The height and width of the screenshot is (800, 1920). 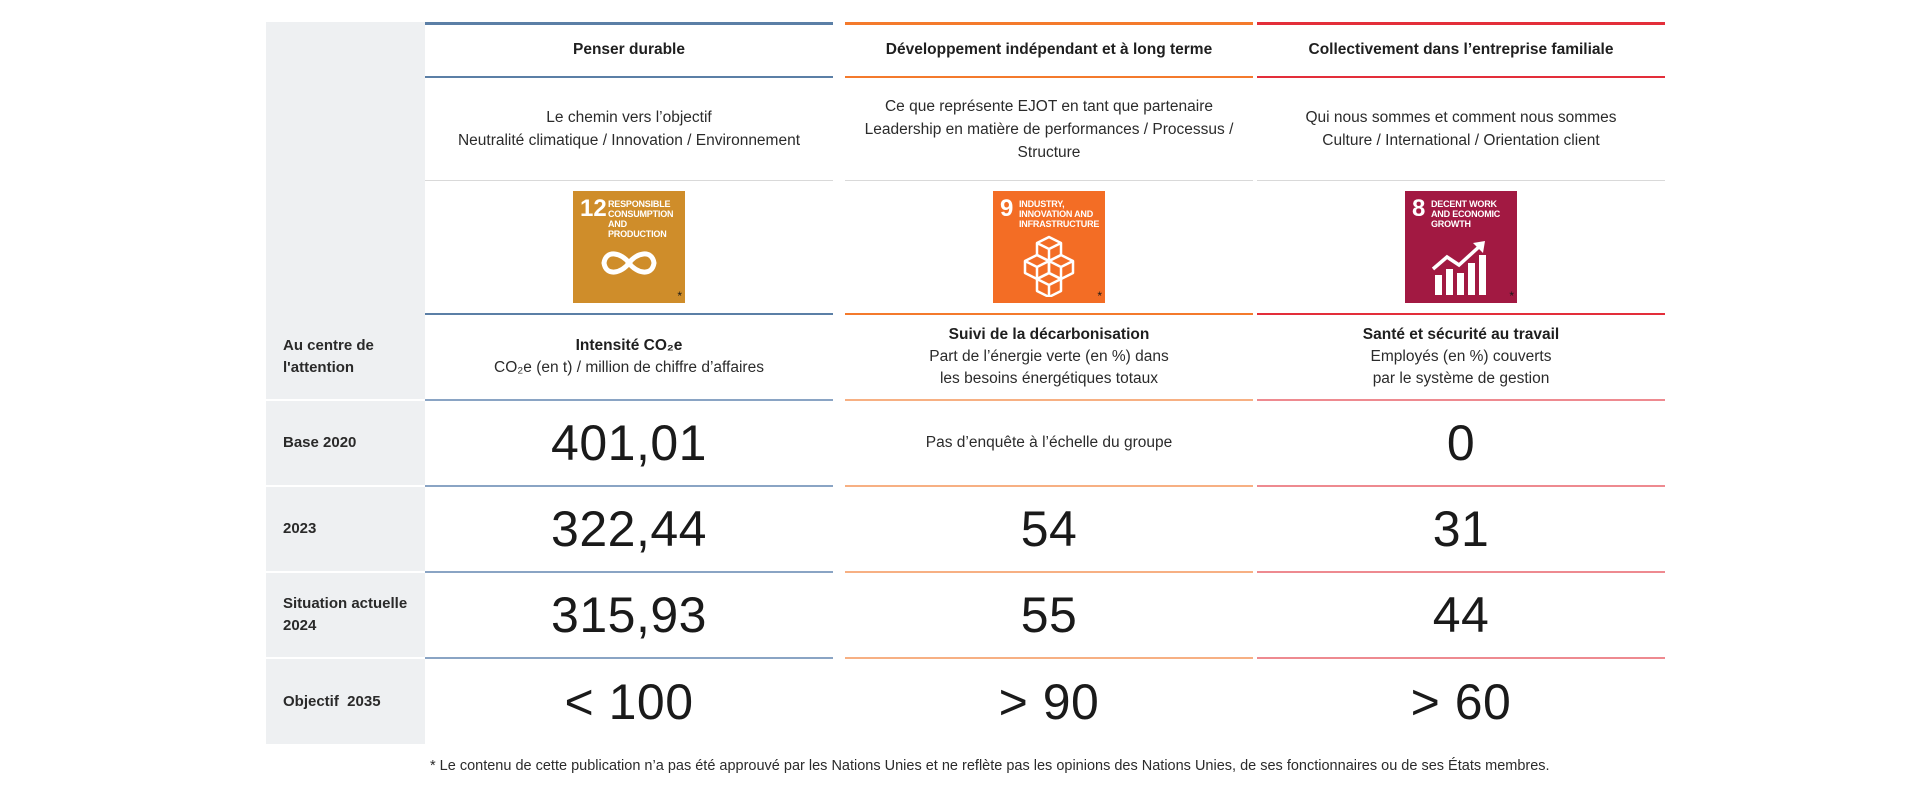 I want to click on value-base-2020: 0, so click(x=1461, y=443).